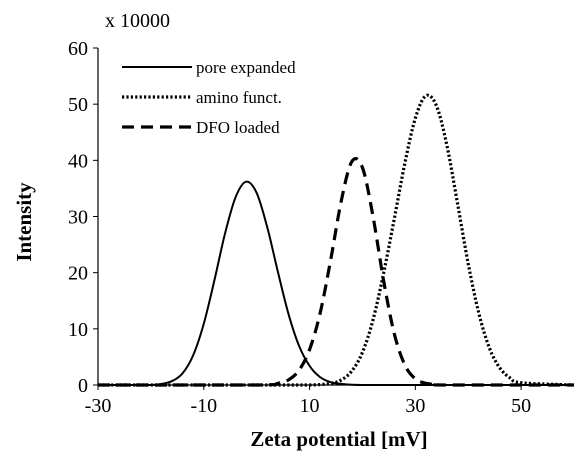 Image resolution: width=574 pixels, height=454 pixels. I want to click on x-tick-label: 50, so click(521, 406).